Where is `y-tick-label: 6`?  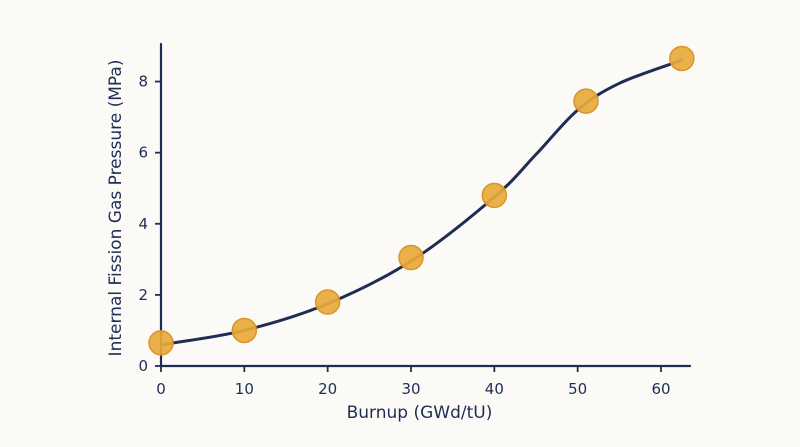
y-tick-label: 6 is located at coordinates (143, 153).